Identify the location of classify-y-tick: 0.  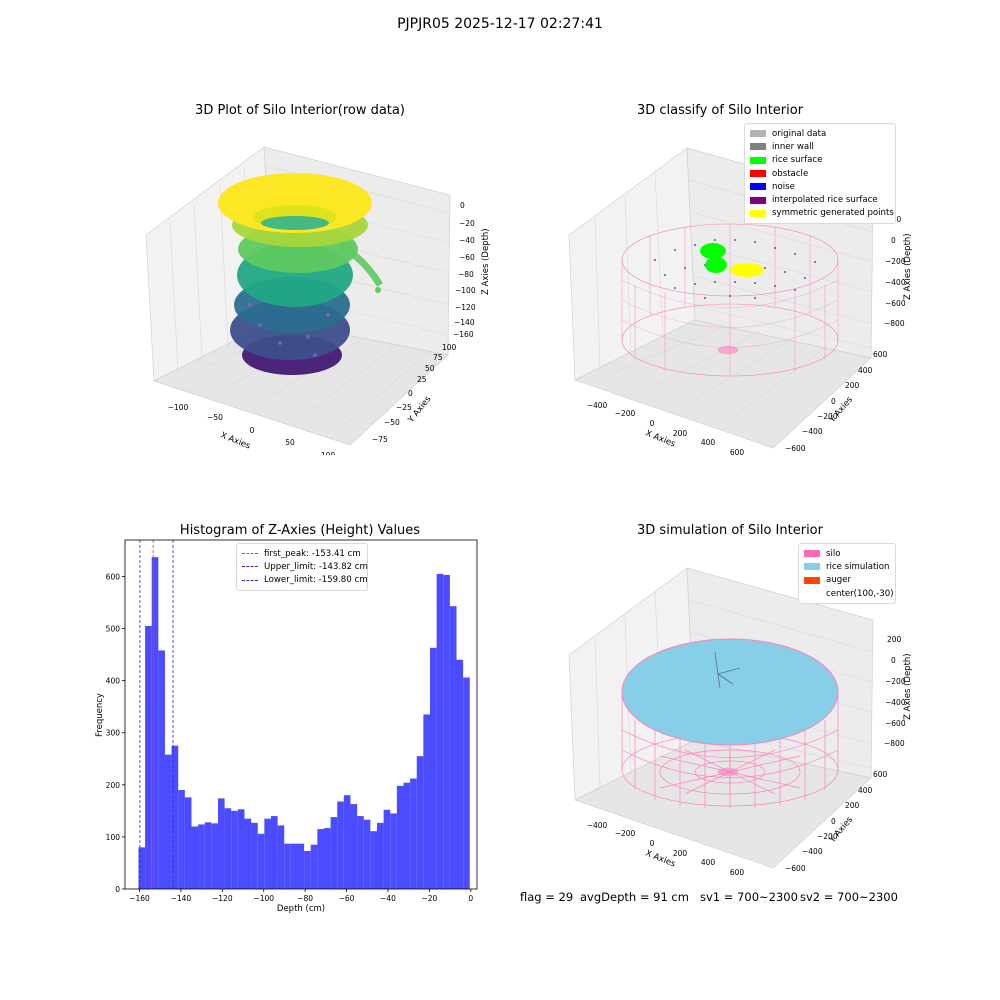
(833, 401).